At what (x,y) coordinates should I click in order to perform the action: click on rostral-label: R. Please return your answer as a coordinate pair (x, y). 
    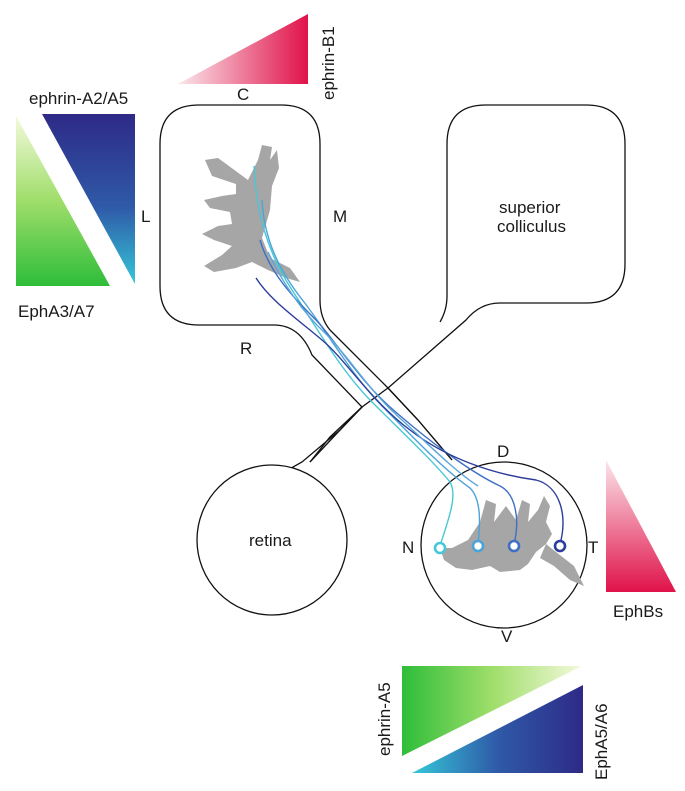
    Looking at the image, I should click on (246, 348).